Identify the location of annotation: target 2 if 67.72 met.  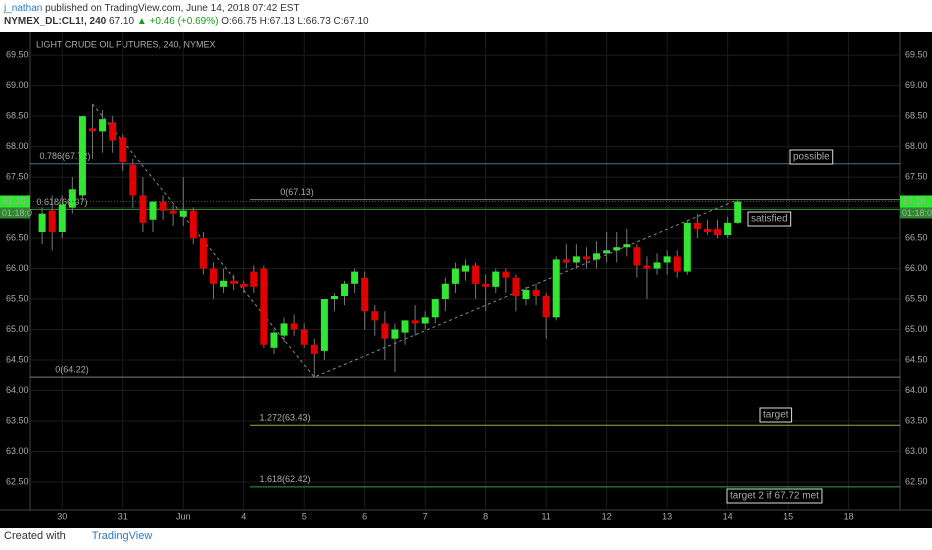
(774, 496).